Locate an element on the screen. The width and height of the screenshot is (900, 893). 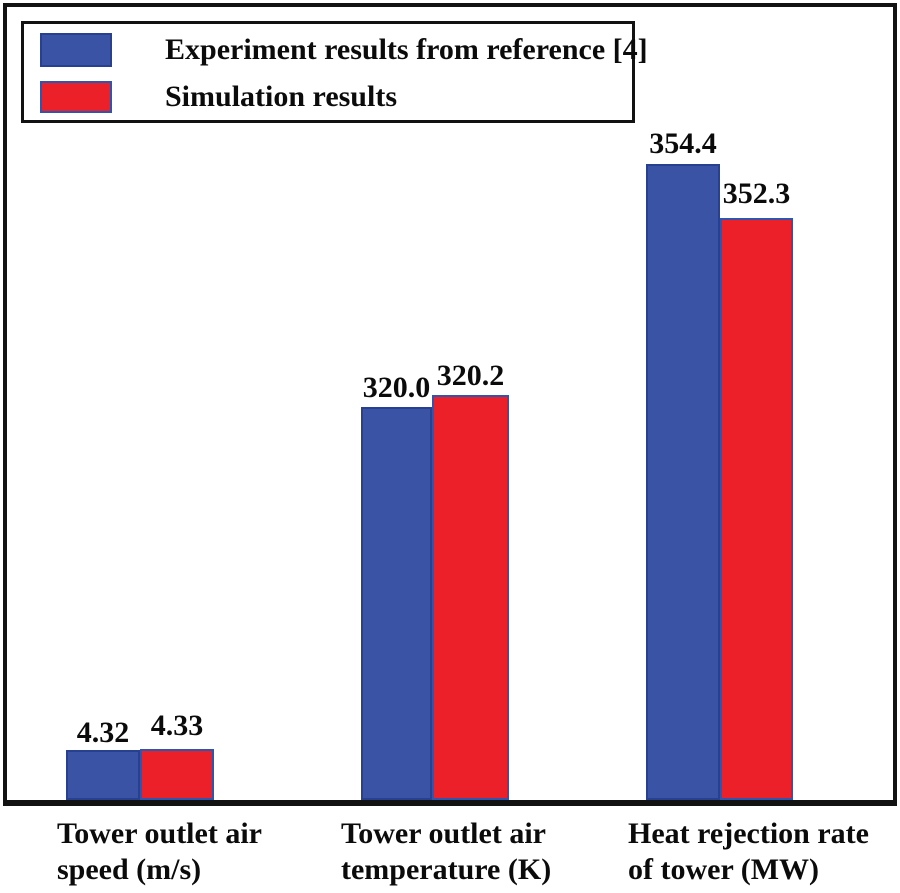
legend-label-experiment: Experiment results from reference [4] is located at coordinates (406, 49).